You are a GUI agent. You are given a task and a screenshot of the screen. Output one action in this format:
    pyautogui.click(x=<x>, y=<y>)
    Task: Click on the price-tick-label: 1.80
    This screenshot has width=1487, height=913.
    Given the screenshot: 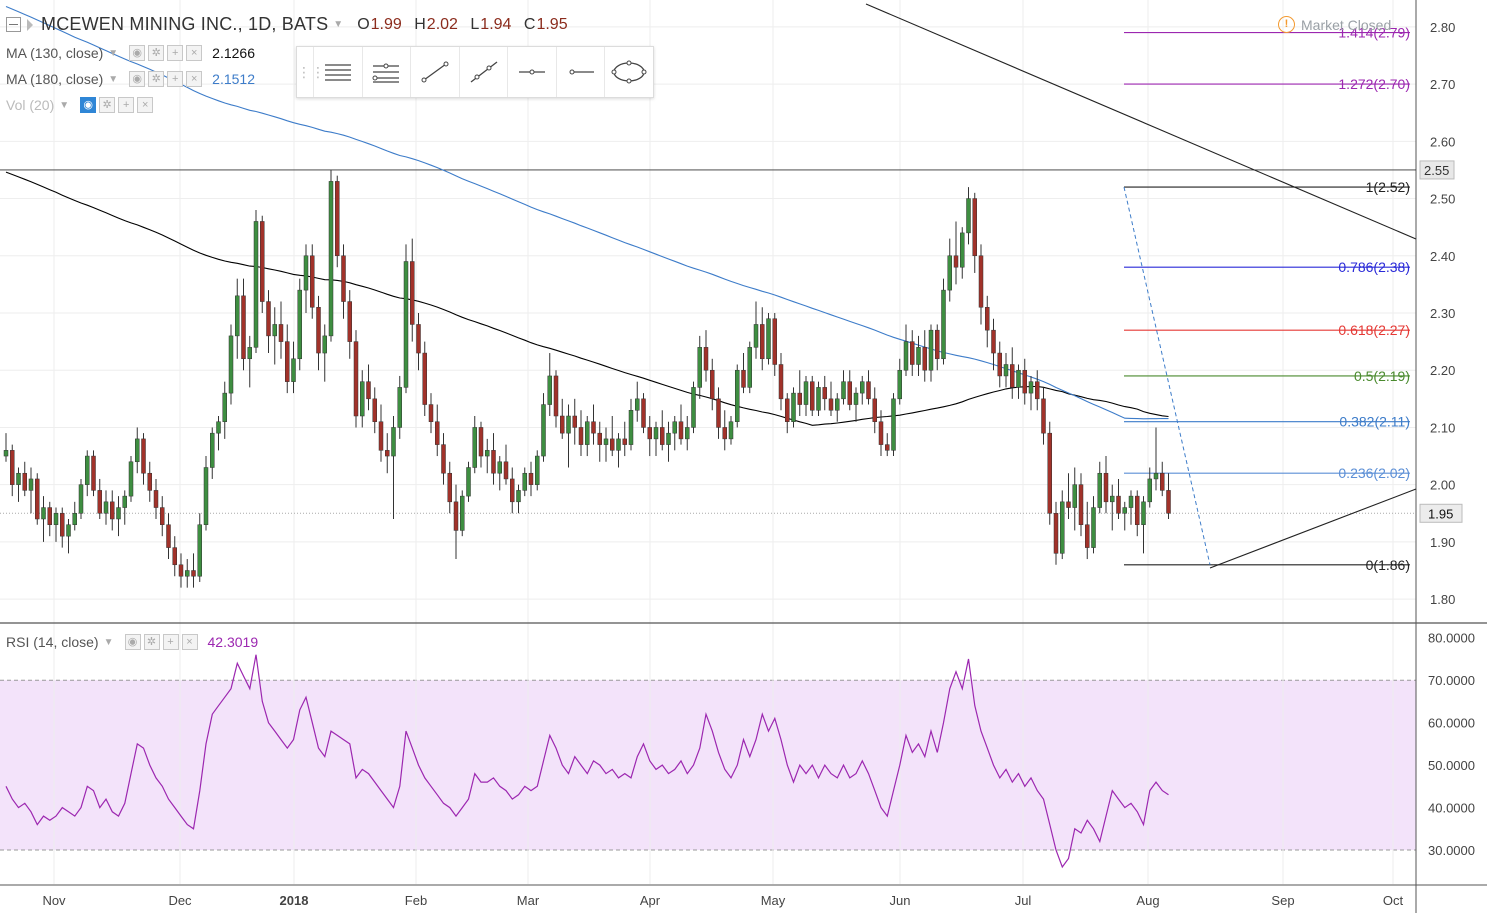 What is the action you would take?
    pyautogui.click(x=1442, y=599)
    